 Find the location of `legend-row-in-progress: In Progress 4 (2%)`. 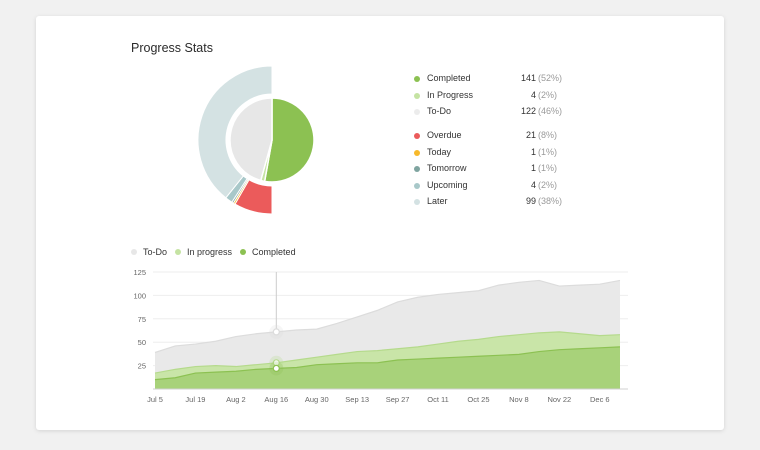

legend-row-in-progress: In Progress 4 (2%) is located at coordinates (489, 97).